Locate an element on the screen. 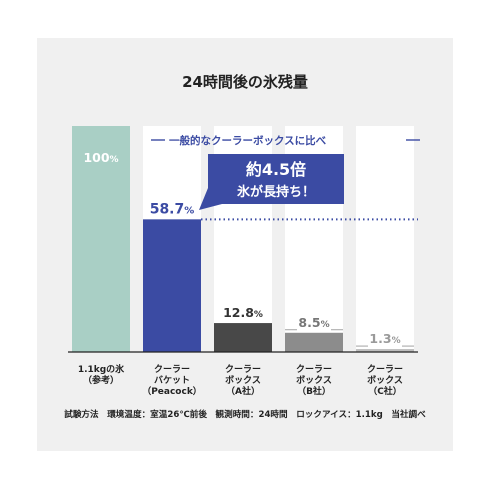 The width and height of the screenshot is (490, 490). callout-pointer is located at coordinates (210, 199).